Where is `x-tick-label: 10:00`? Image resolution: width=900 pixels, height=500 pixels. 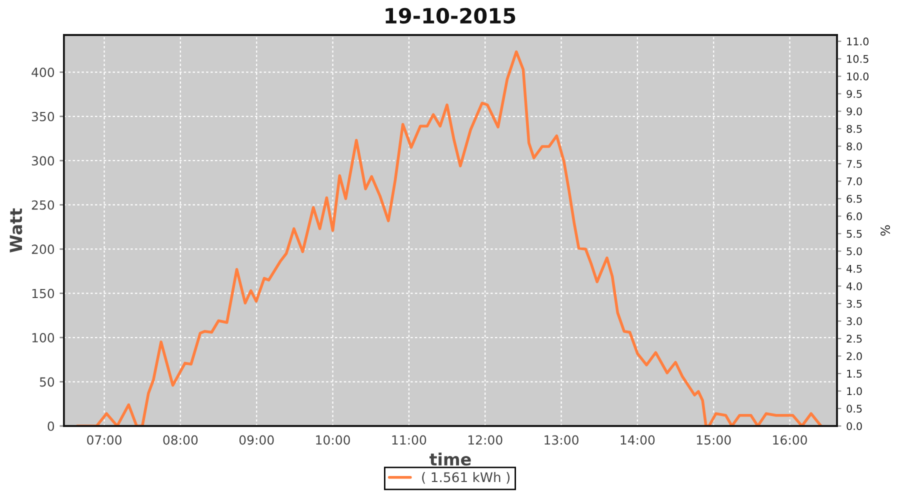 x-tick-label: 10:00 is located at coordinates (333, 440).